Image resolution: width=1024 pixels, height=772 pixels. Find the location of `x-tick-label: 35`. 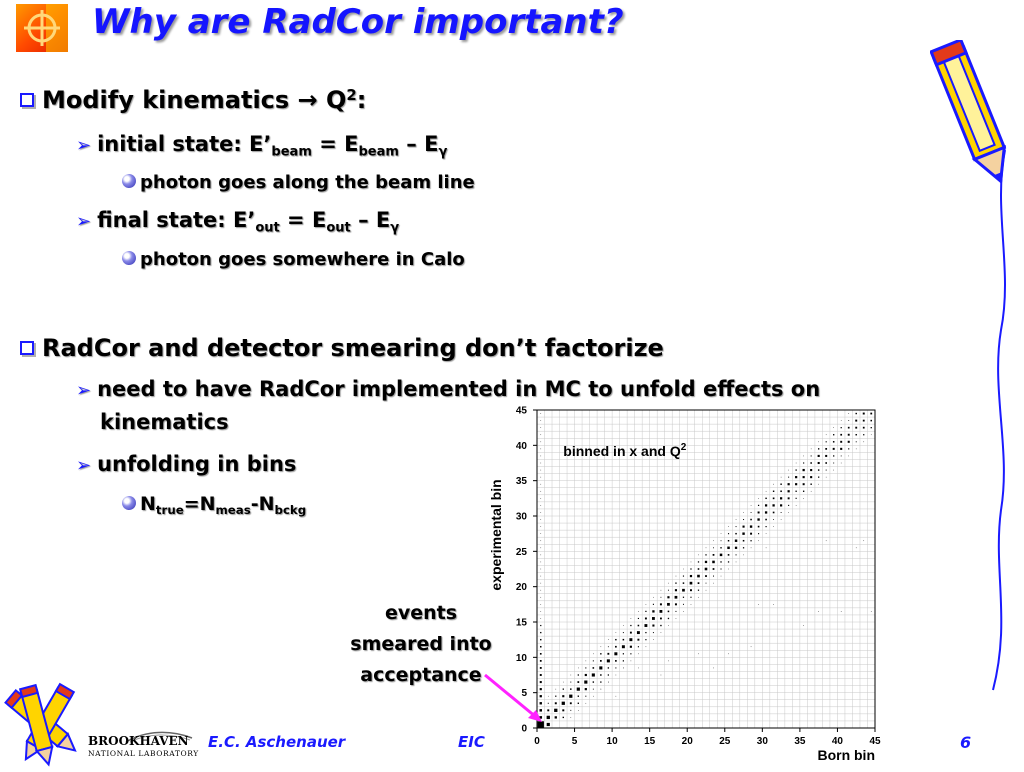

x-tick-label: 35 is located at coordinates (800, 741).